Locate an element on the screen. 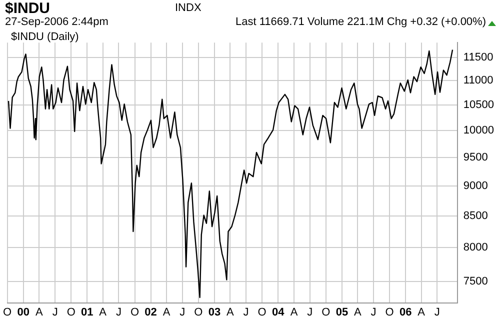 This screenshot has width=502, height=322. annotation: $INDU (Daily) is located at coordinates (45, 37).